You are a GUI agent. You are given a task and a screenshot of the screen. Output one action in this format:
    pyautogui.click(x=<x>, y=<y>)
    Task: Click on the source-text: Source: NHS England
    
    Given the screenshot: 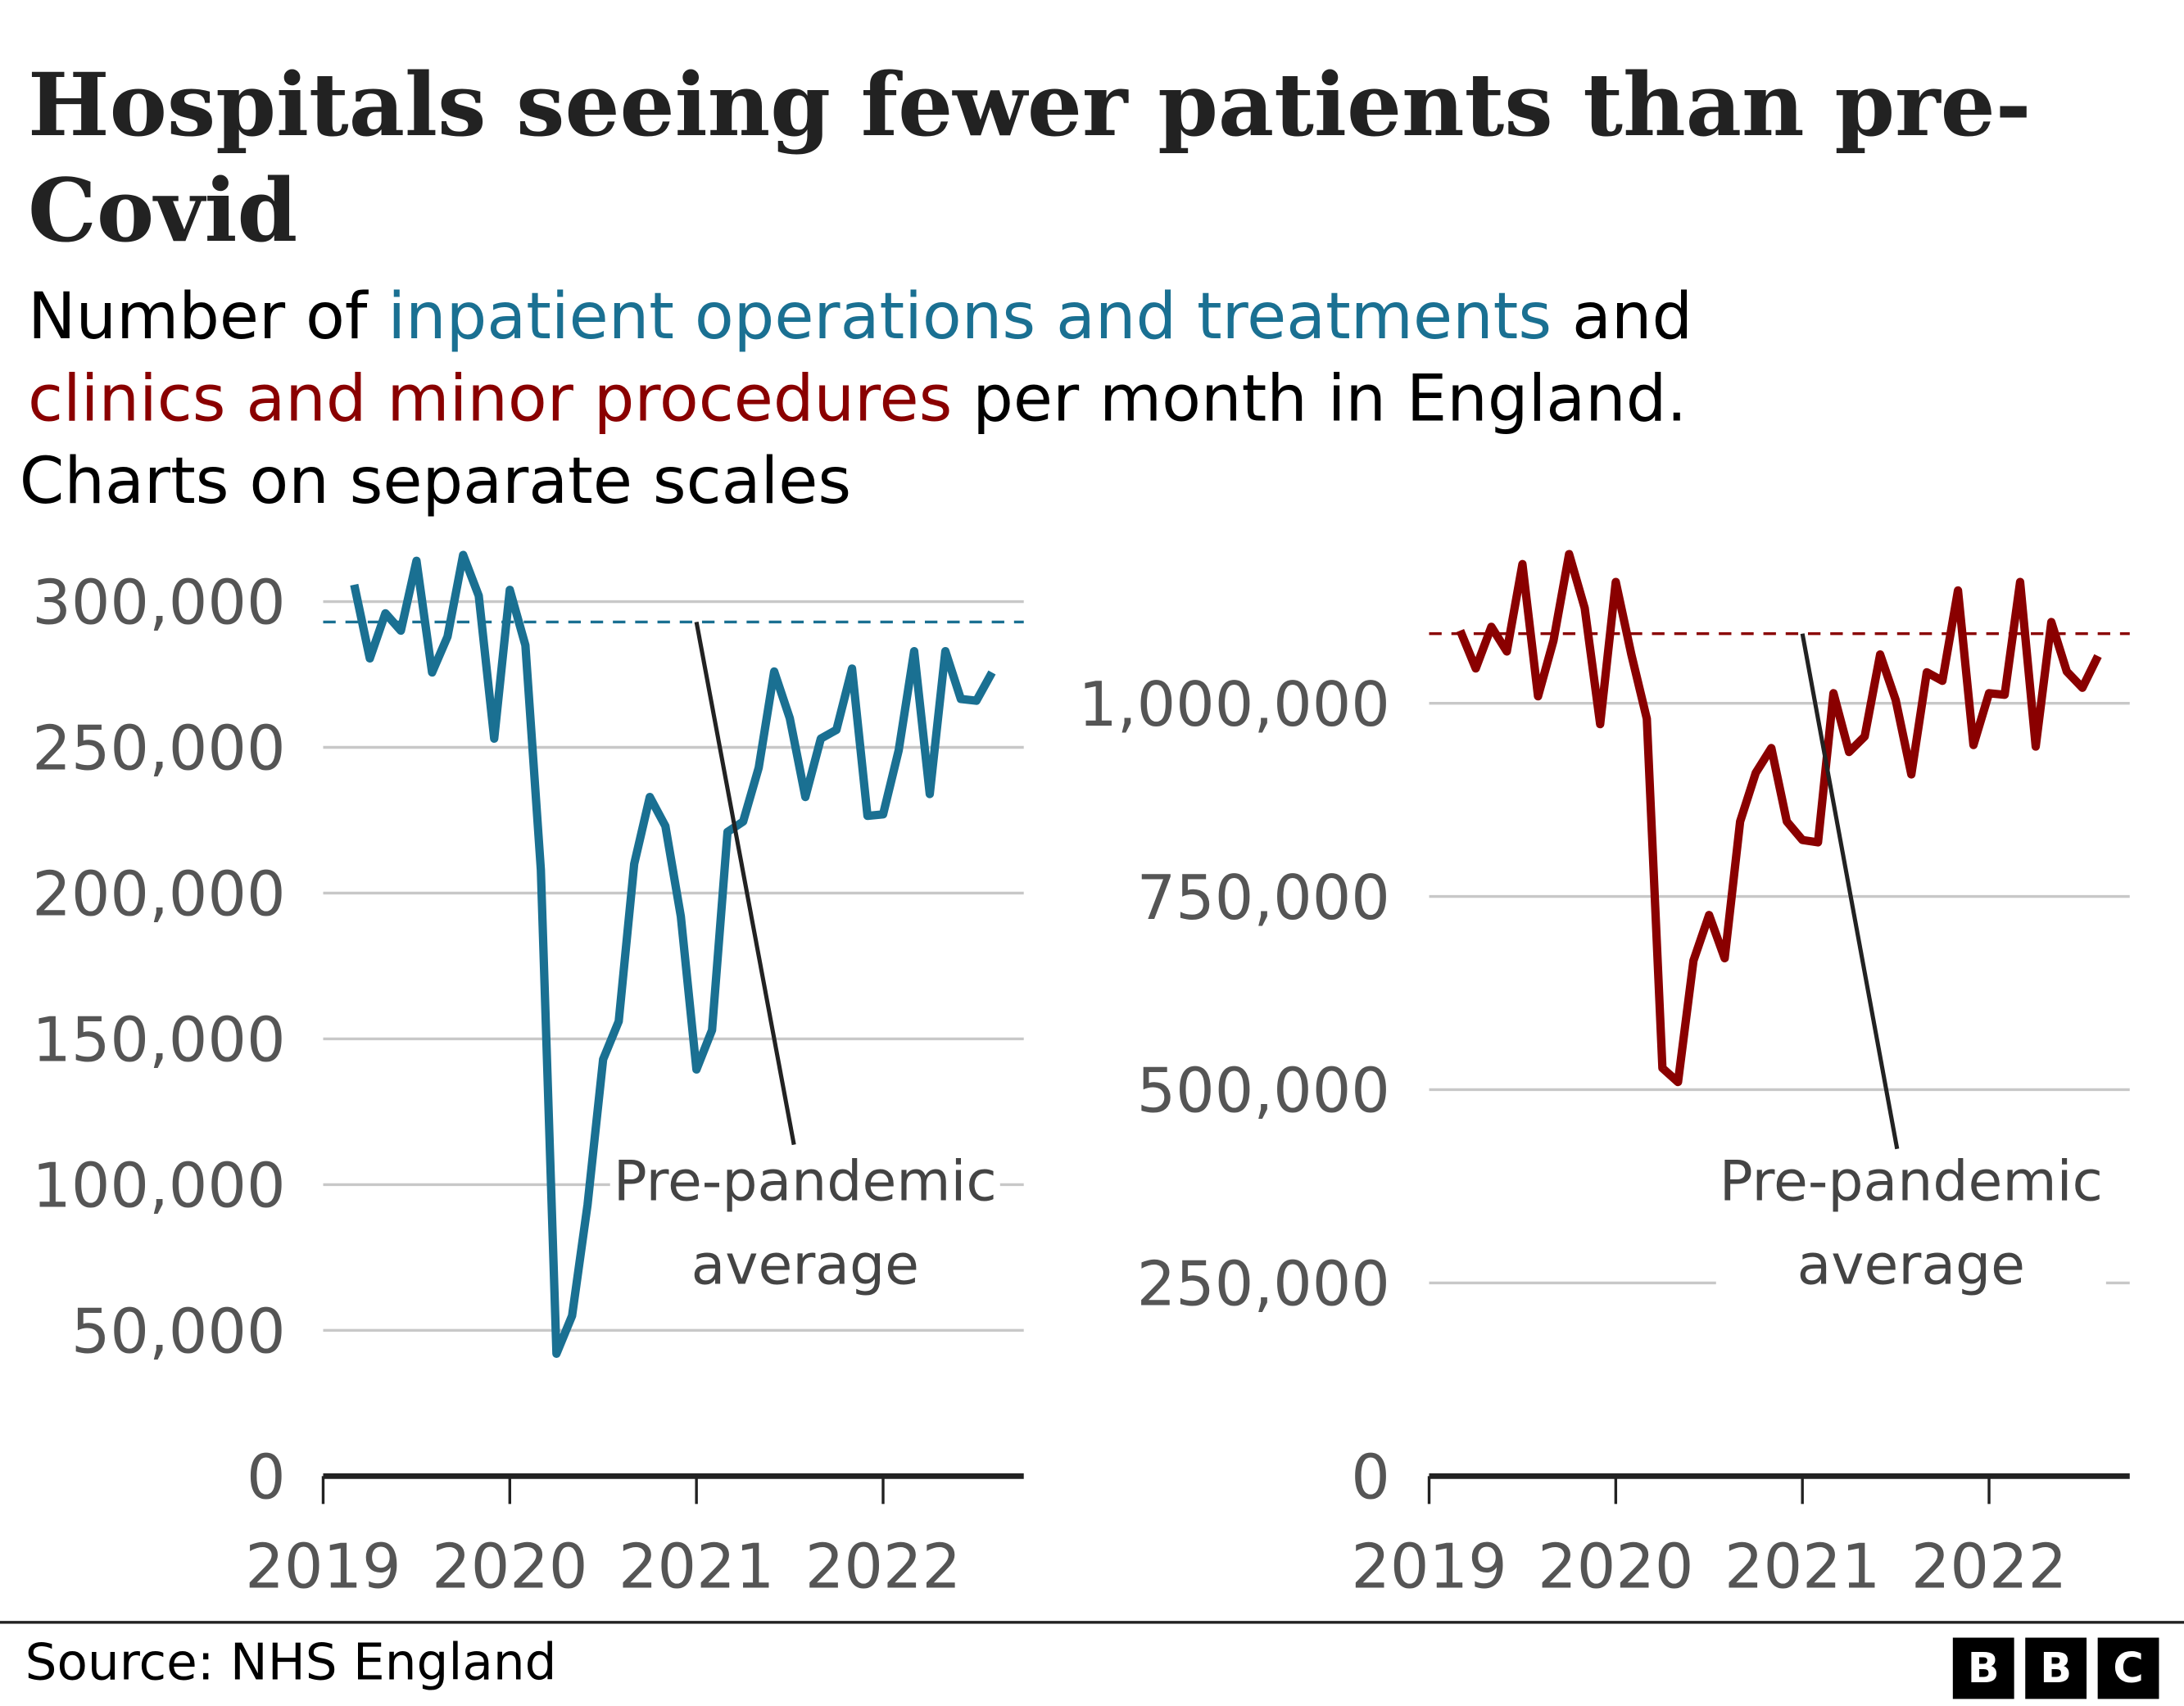 What is the action you would take?
    pyautogui.click(x=291, y=1663)
    